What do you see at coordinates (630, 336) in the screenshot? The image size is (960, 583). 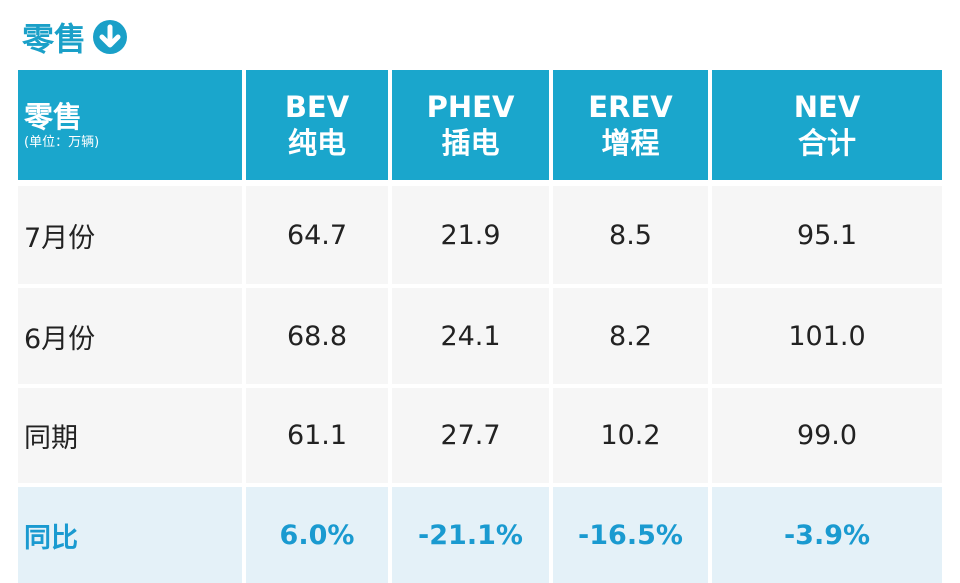 I see `value-cell: 8.2` at bounding box center [630, 336].